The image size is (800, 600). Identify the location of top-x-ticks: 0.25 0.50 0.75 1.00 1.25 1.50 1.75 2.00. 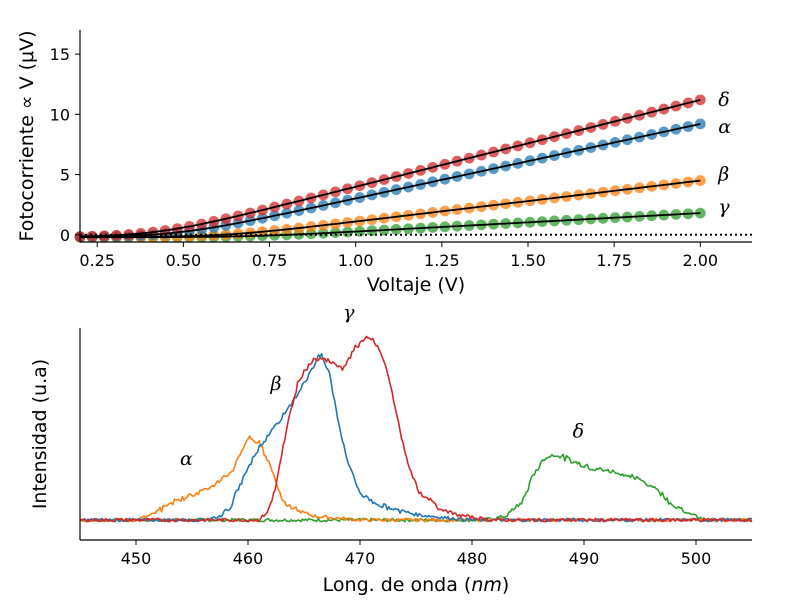
(398, 256).